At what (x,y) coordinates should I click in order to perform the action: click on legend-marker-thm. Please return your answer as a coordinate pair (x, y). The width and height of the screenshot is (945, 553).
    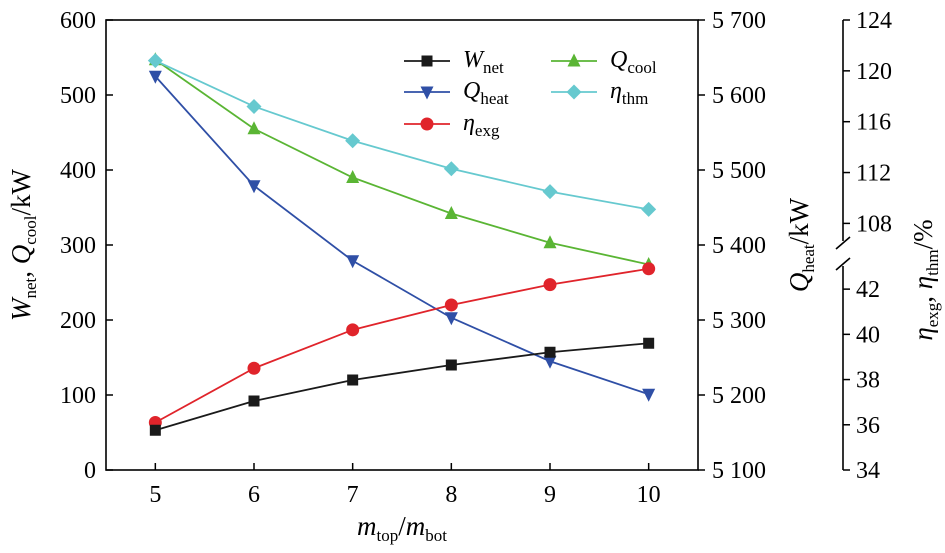
    Looking at the image, I should click on (574, 92).